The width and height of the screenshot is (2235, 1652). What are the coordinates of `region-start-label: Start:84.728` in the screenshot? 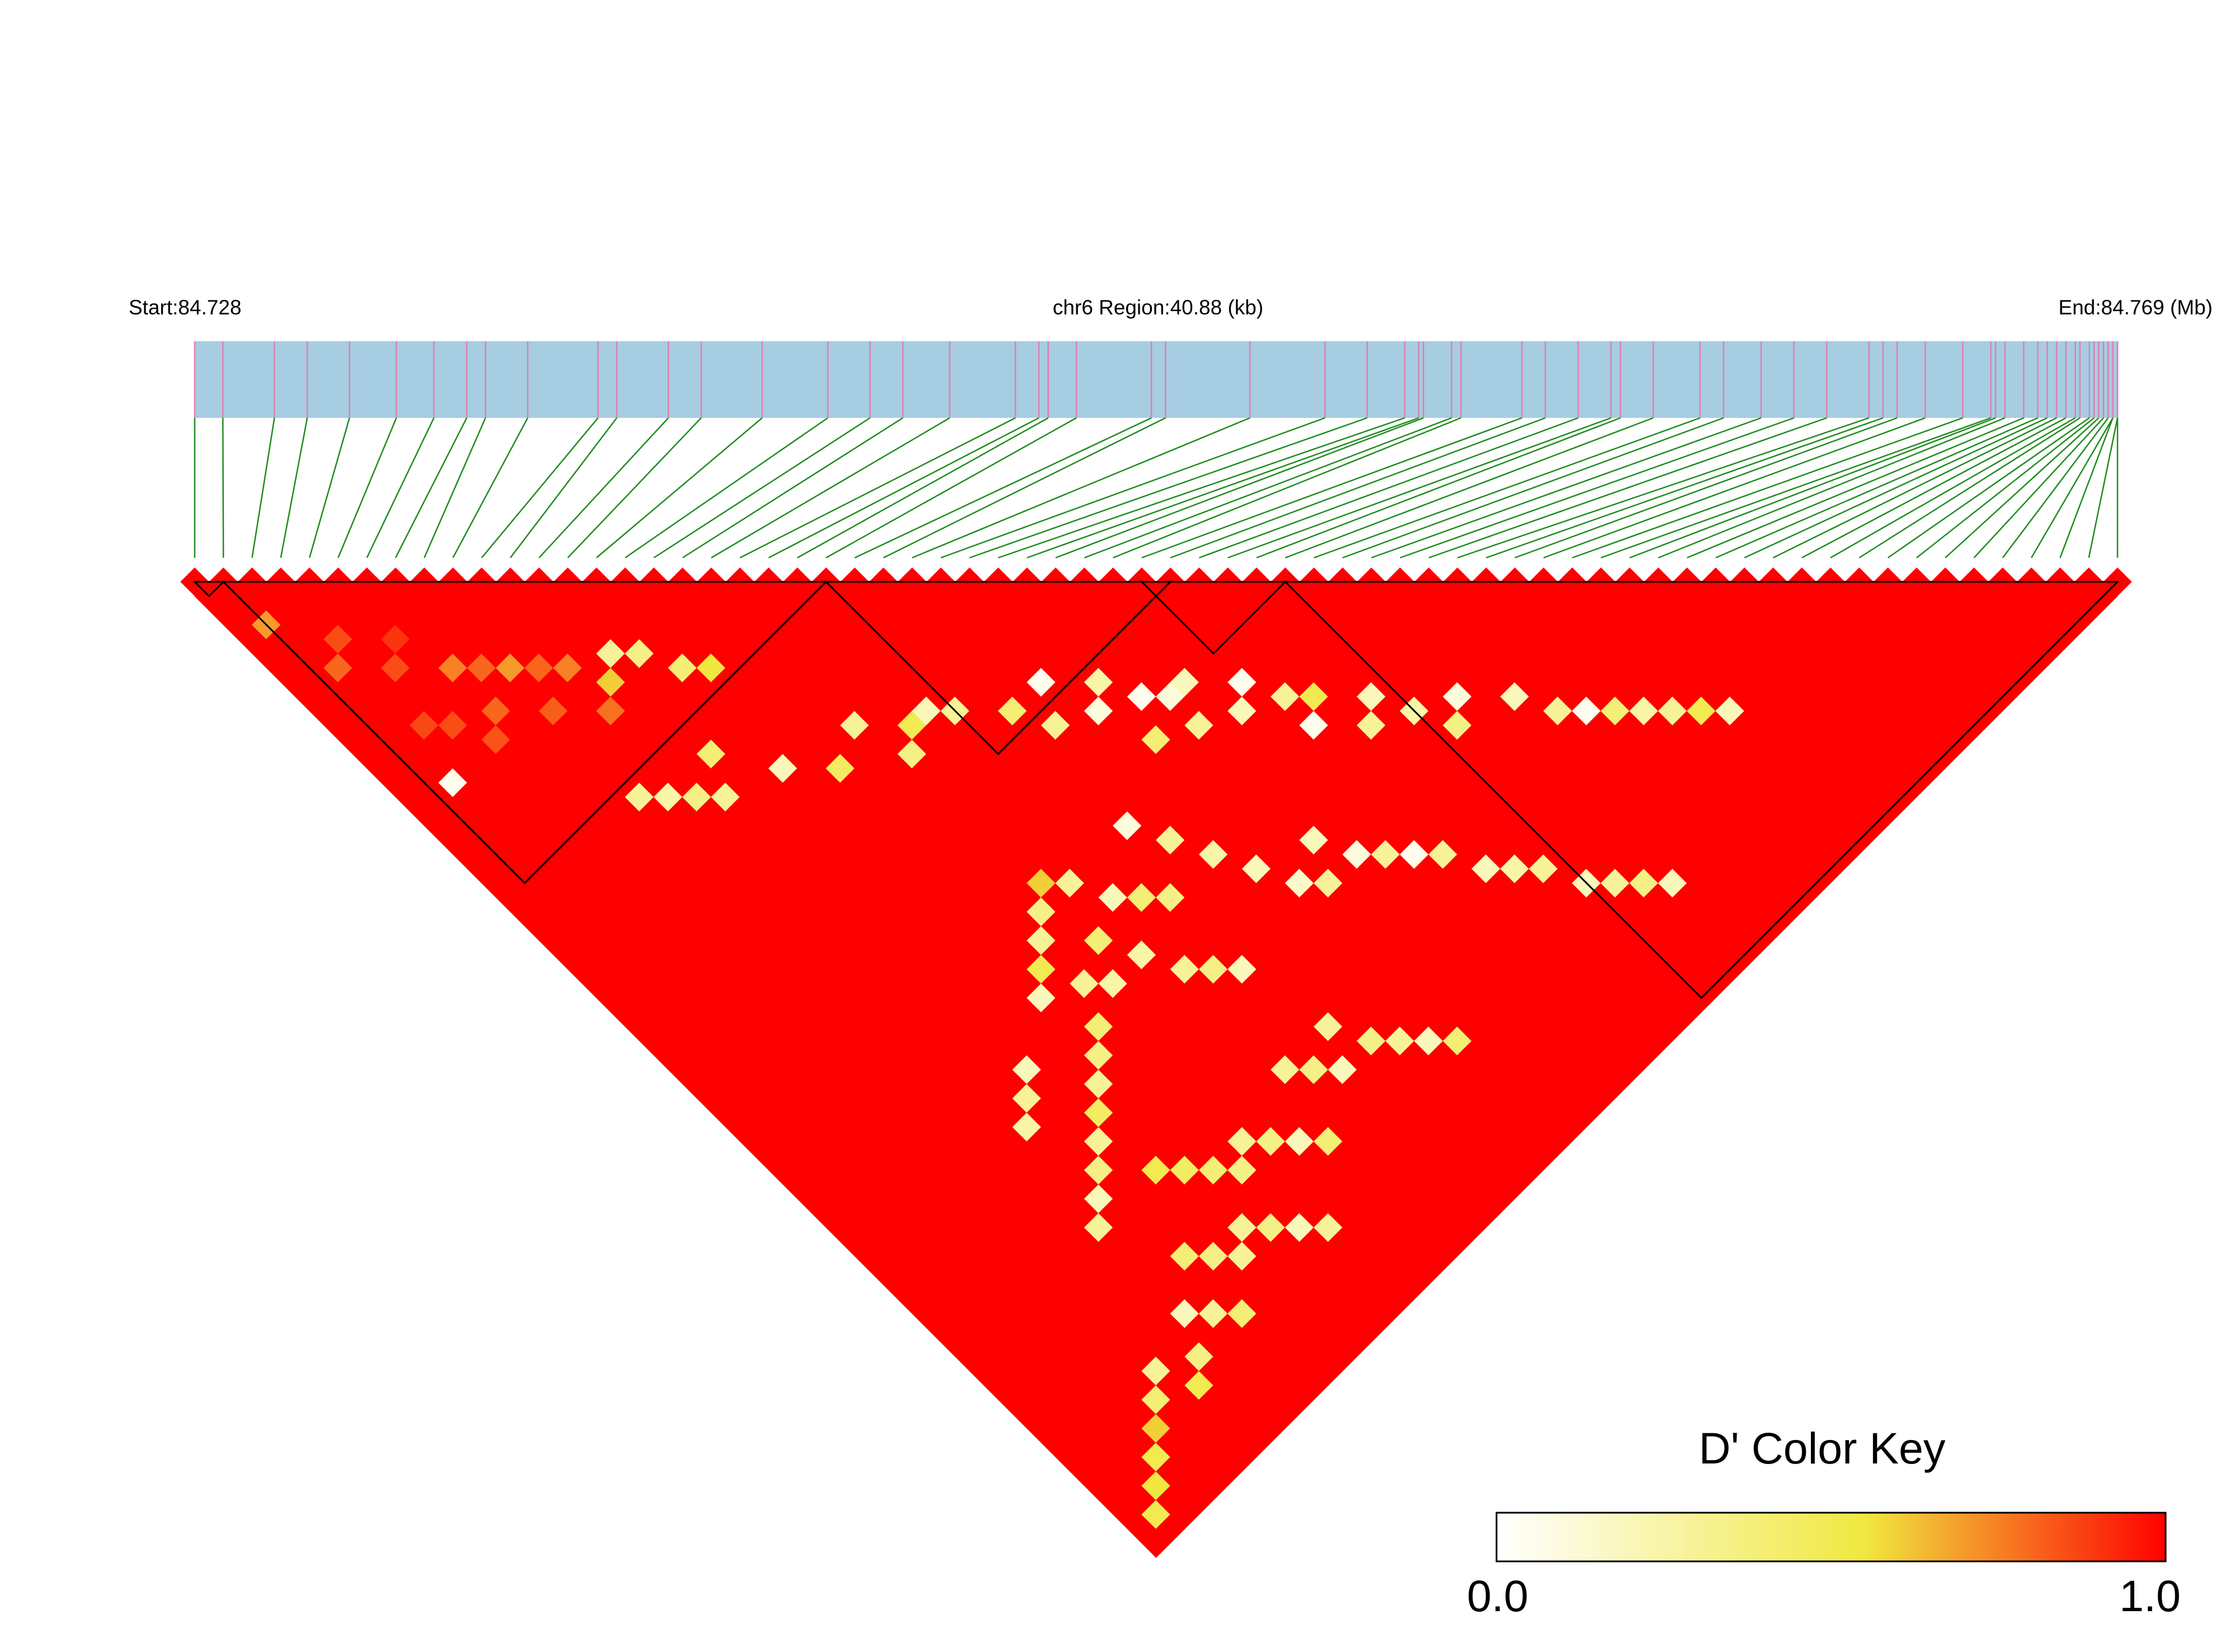 It's located at (185, 308).